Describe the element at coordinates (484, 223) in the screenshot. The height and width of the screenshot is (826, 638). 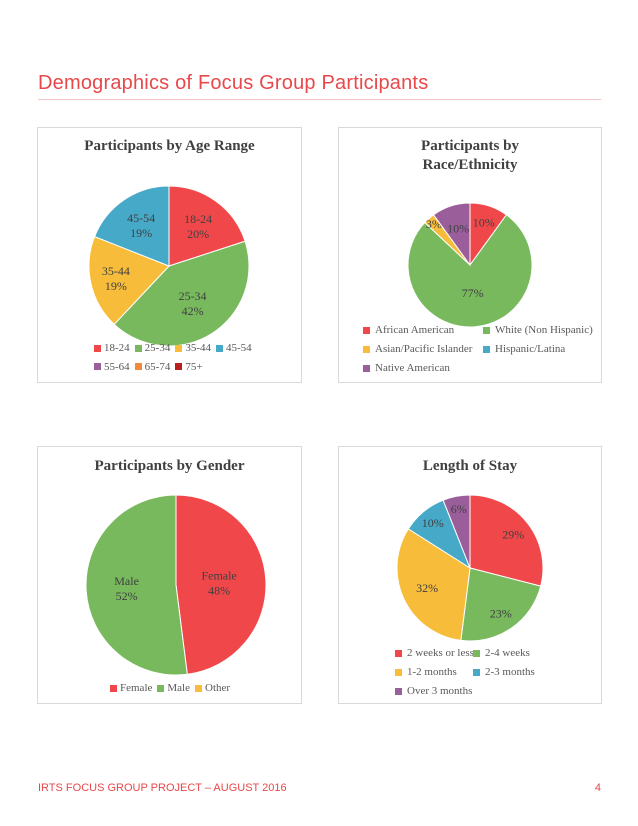
I see `data-label-african-american: 10%` at that location.